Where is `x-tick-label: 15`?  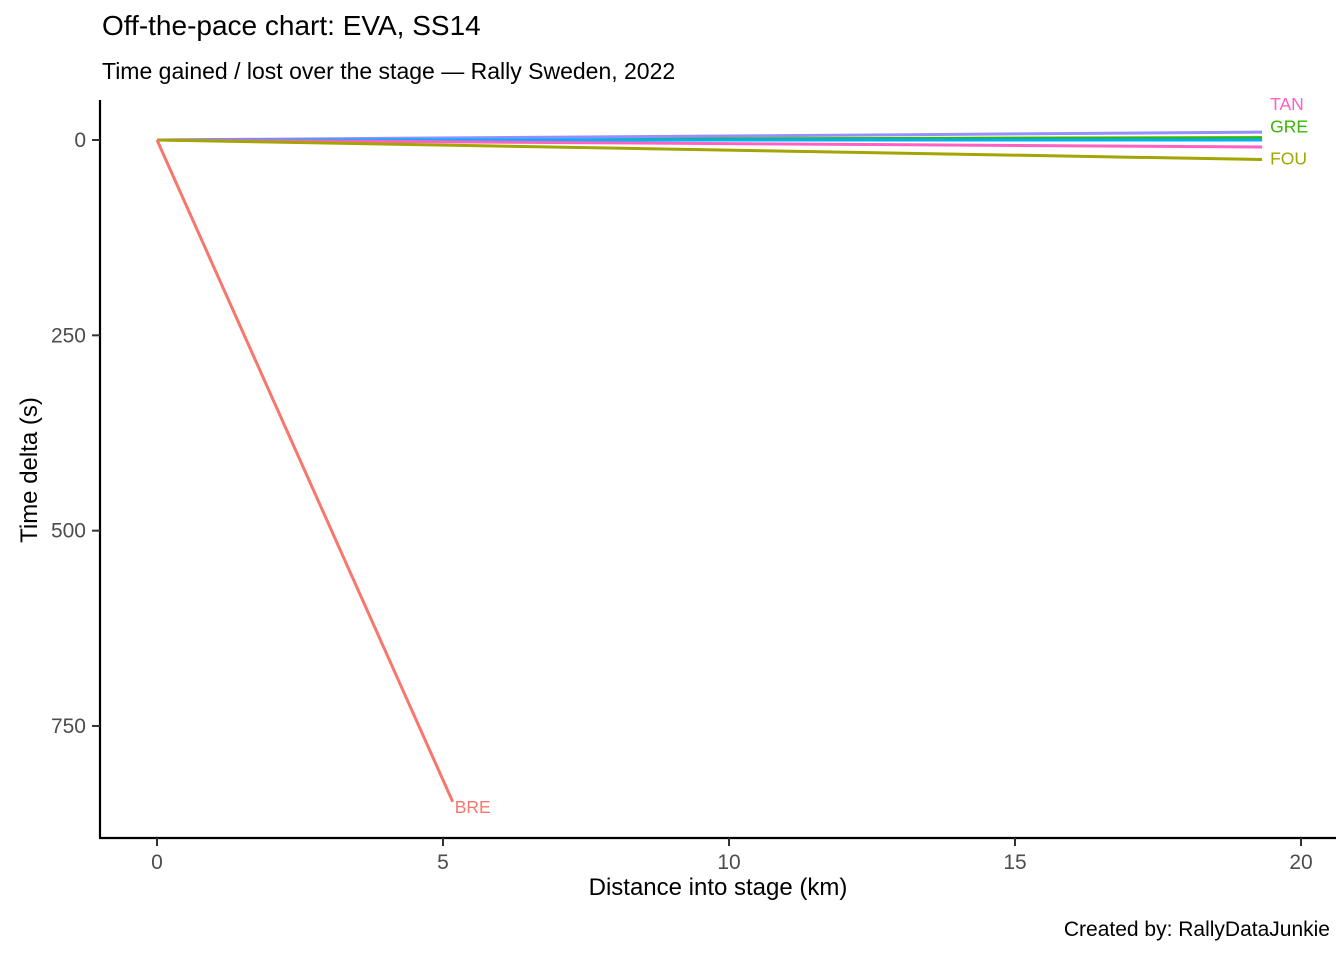 x-tick-label: 15 is located at coordinates (1014, 862).